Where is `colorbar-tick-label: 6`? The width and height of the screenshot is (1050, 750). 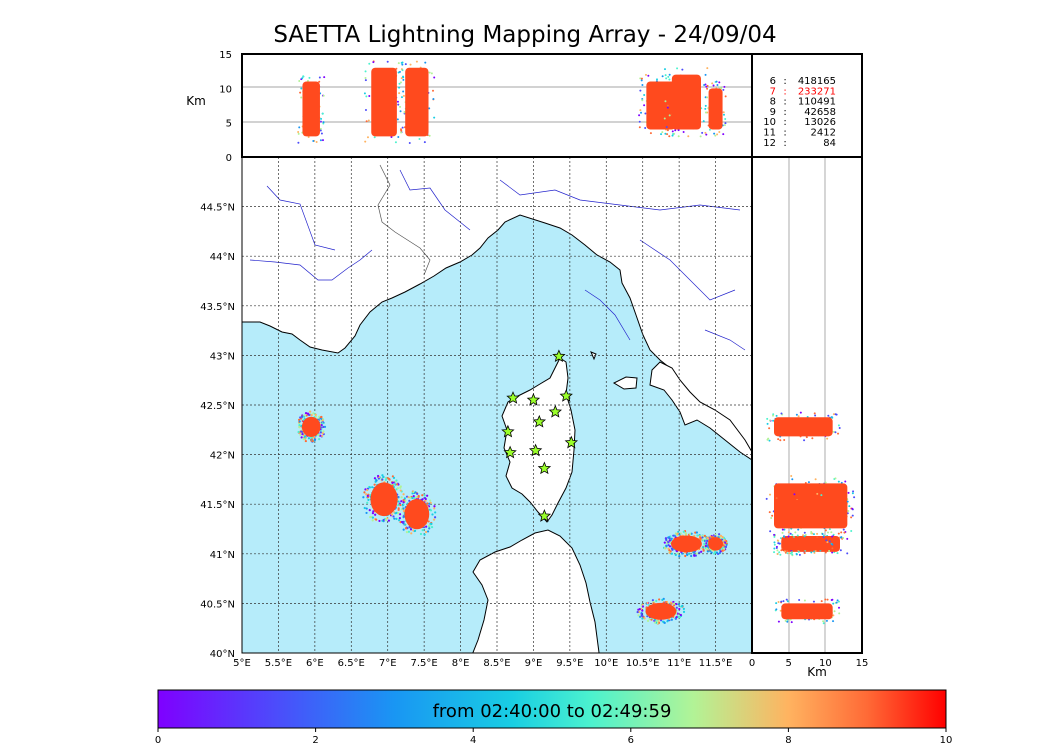
colorbar-tick-label: 6 is located at coordinates (631, 740).